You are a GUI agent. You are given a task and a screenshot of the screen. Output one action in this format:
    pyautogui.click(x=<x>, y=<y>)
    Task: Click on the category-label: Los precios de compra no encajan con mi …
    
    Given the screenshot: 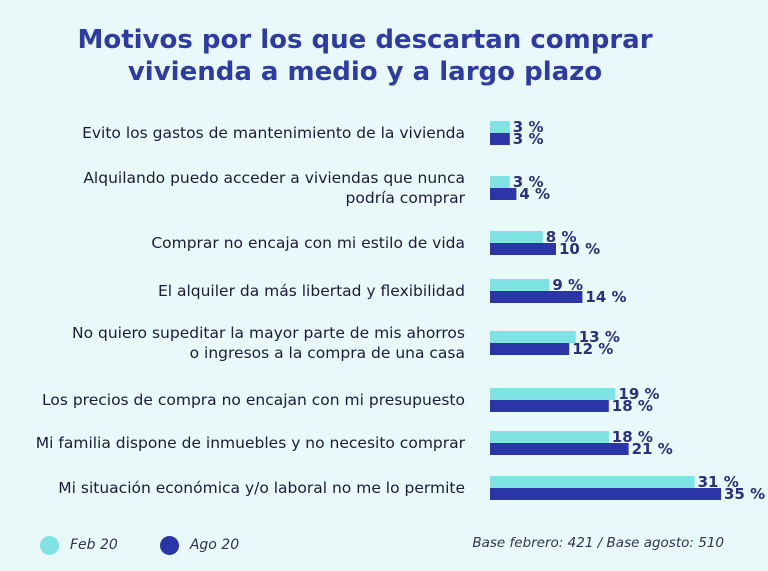 What is the action you would take?
    pyautogui.click(x=253, y=400)
    